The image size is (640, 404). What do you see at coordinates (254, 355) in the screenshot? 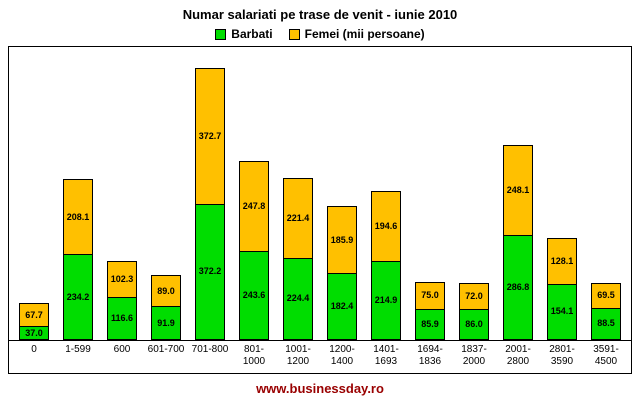
I see `x-axis-tick-label: 801- 1000` at bounding box center [254, 355].